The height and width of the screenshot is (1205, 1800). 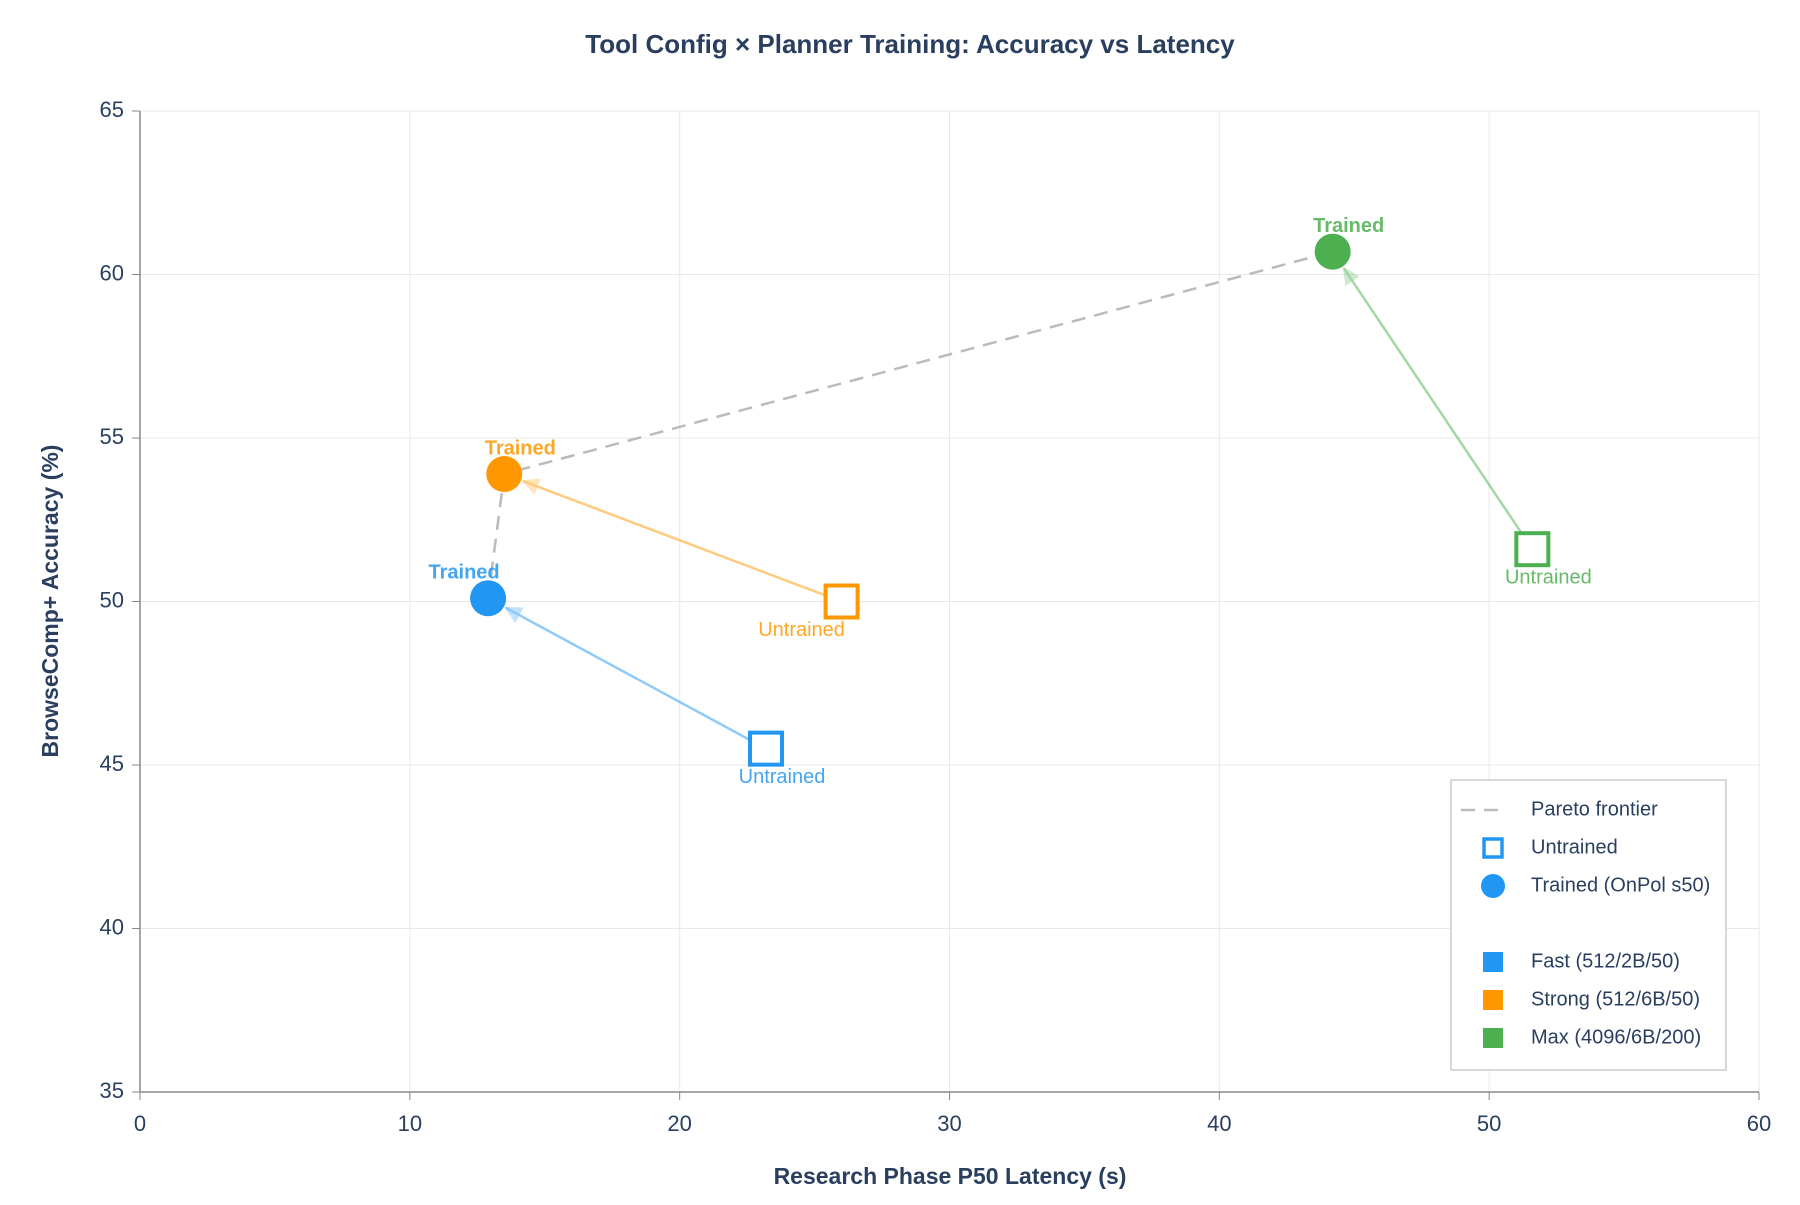 What do you see at coordinates (1219, 1123) in the screenshot?
I see `x-tick-label: 40` at bounding box center [1219, 1123].